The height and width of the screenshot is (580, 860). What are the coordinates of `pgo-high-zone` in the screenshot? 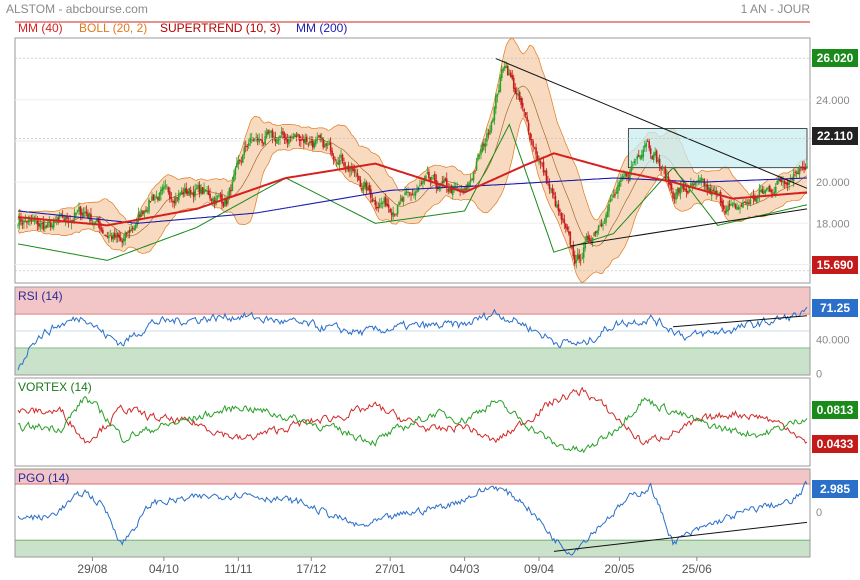 It's located at (412, 477).